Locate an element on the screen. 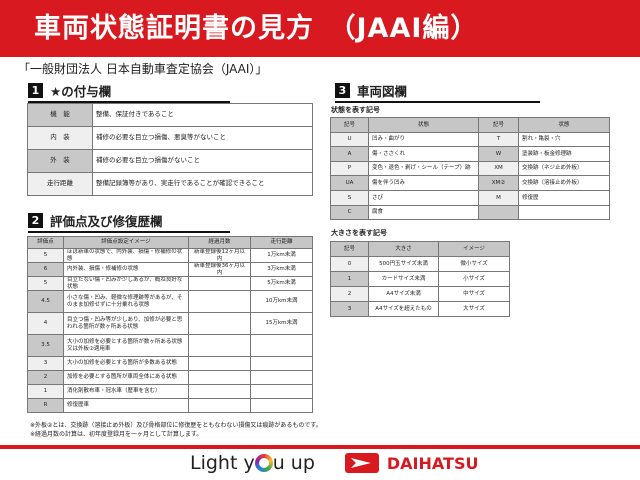  table-row: P 変色・退色・剥げ・シール（テープ）跡 XM 交換跡（ネジ止め外板） is located at coordinates (470, 168).